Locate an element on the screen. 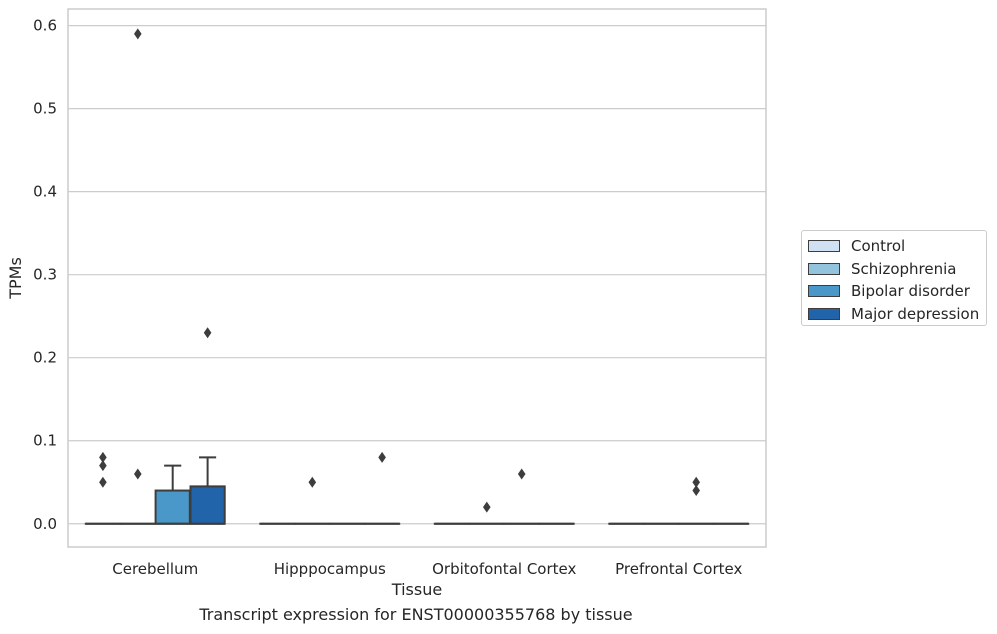 The image size is (997, 634). legend-label: Control is located at coordinates (878, 246).